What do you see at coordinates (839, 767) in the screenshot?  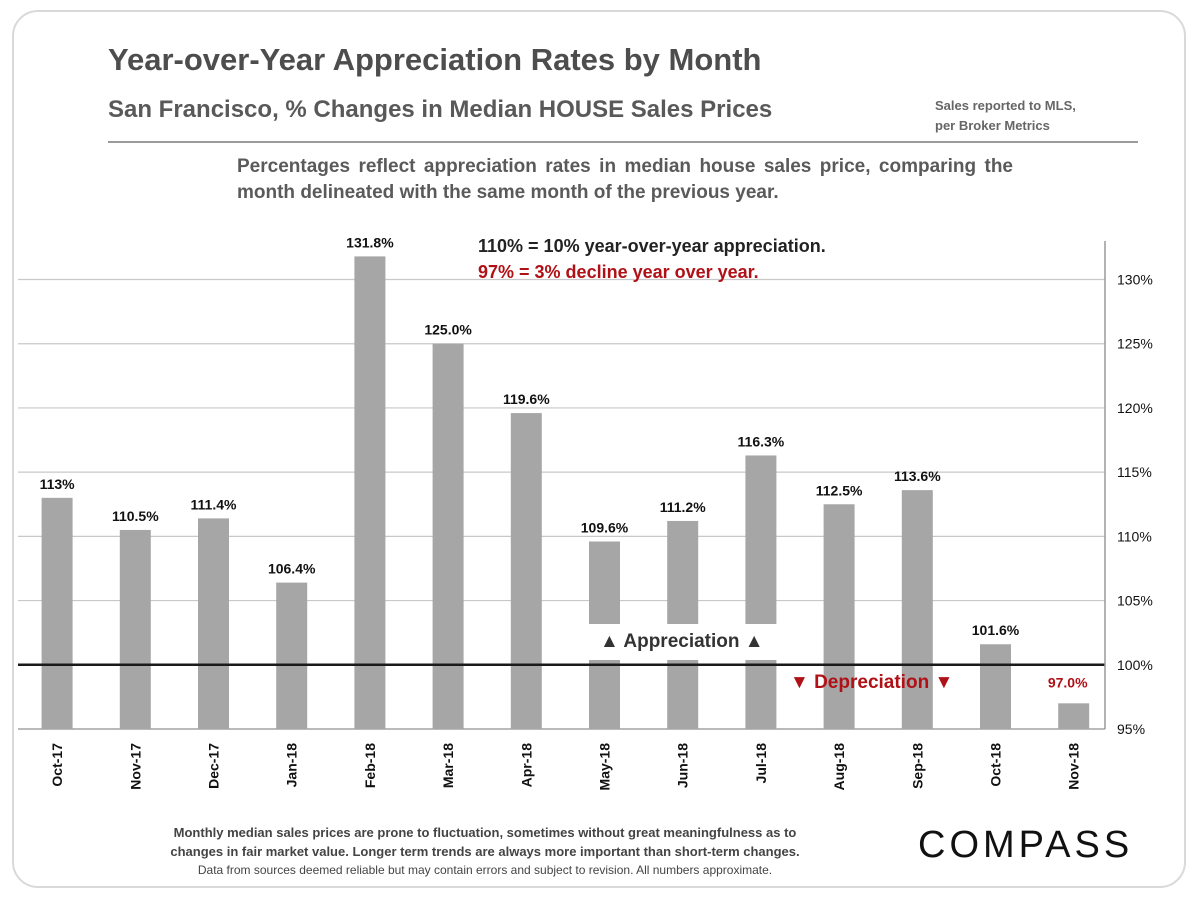 I see `x-tick-label: Aug-18` at bounding box center [839, 767].